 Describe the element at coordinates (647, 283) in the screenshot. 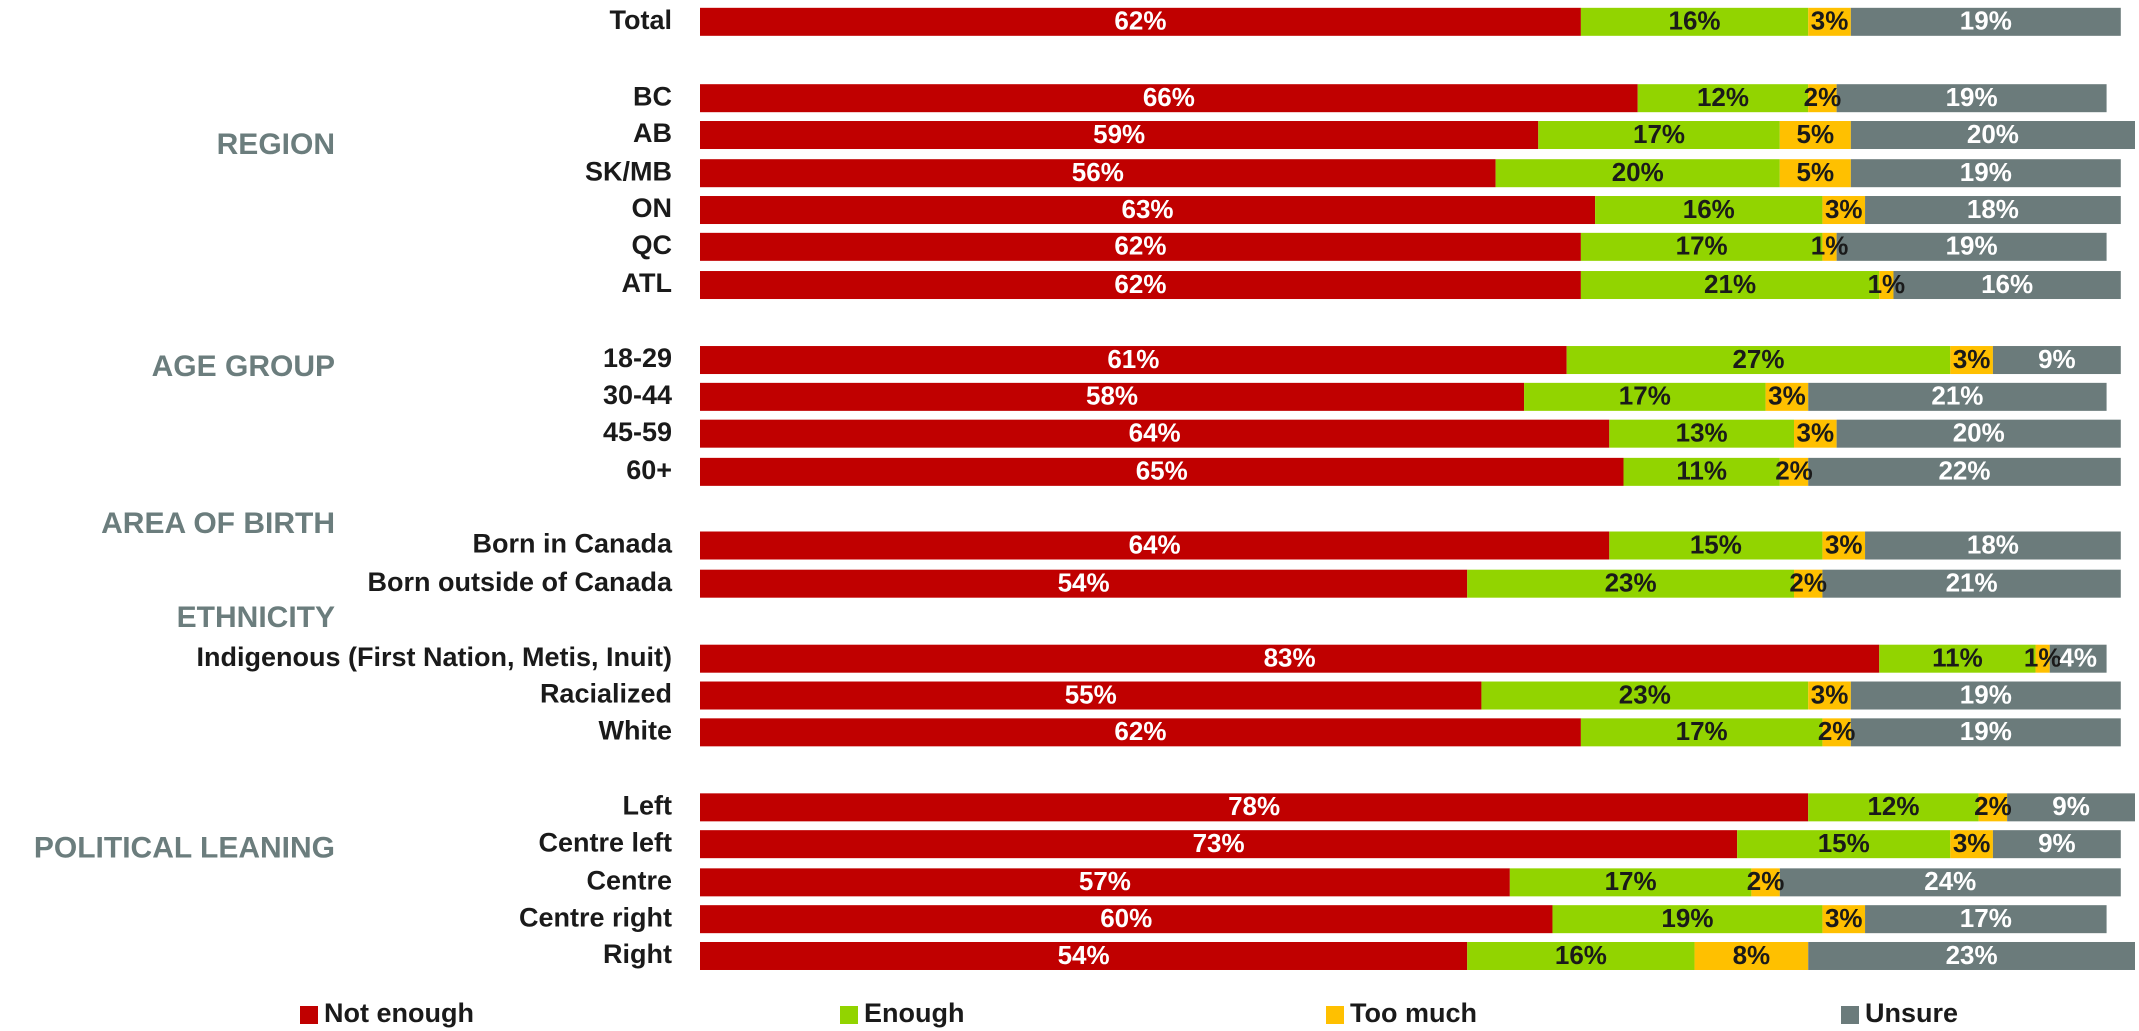

I see `category-label: ATL` at that location.